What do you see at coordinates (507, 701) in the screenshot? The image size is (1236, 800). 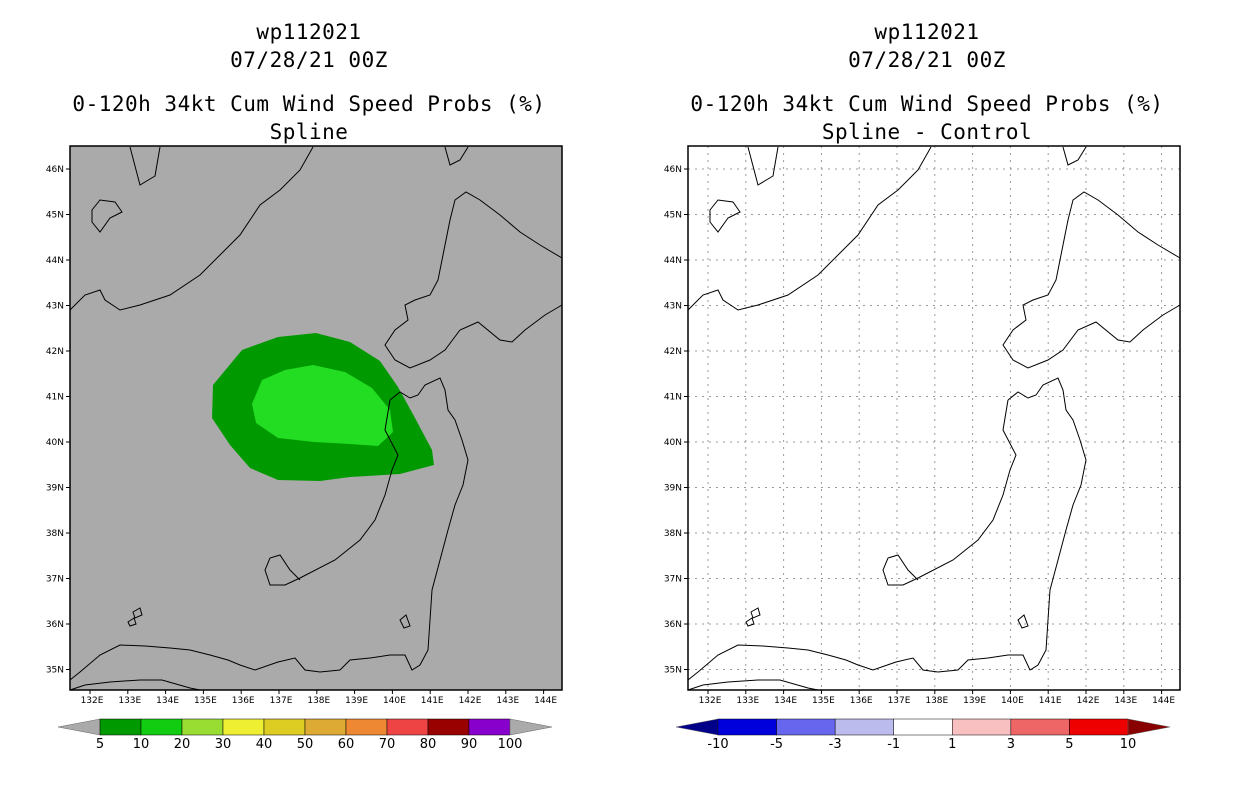 I see `lon-tick-label: 143E` at bounding box center [507, 701].